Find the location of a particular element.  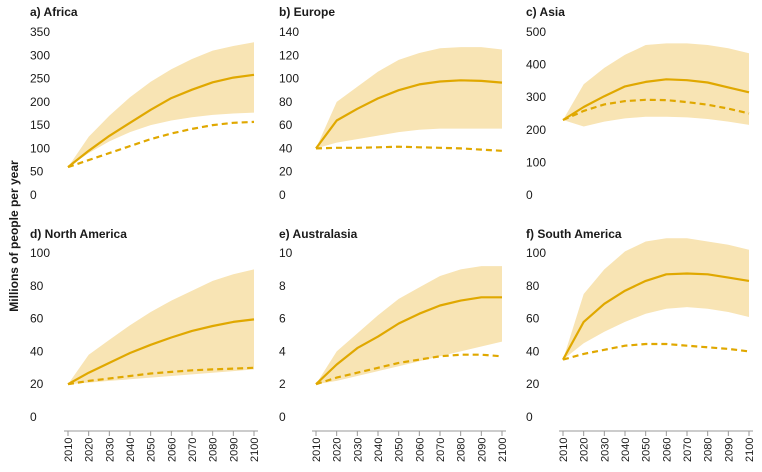

y-tick-label: 150 is located at coordinates (40, 125).